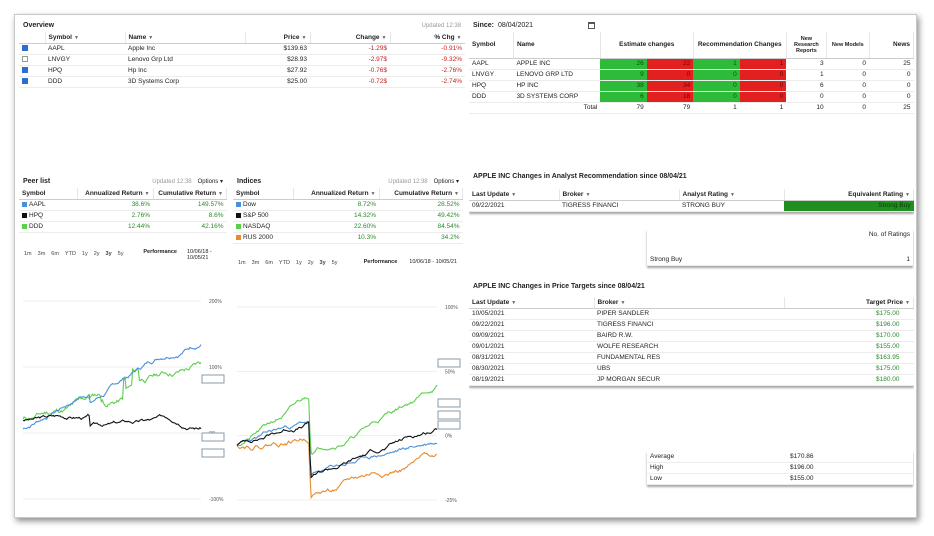  What do you see at coordinates (190, 227) in the screenshot?
I see `cum-cell: 42.16%` at bounding box center [190, 227].